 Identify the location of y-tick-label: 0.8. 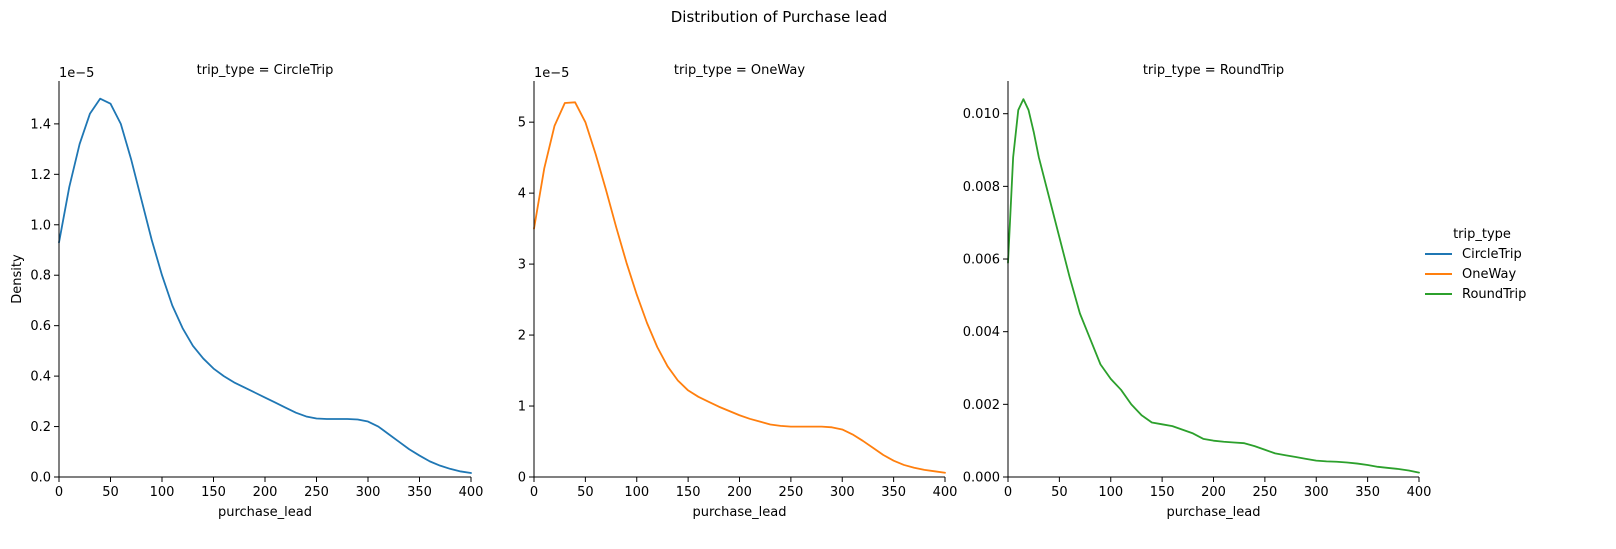
(40, 276).